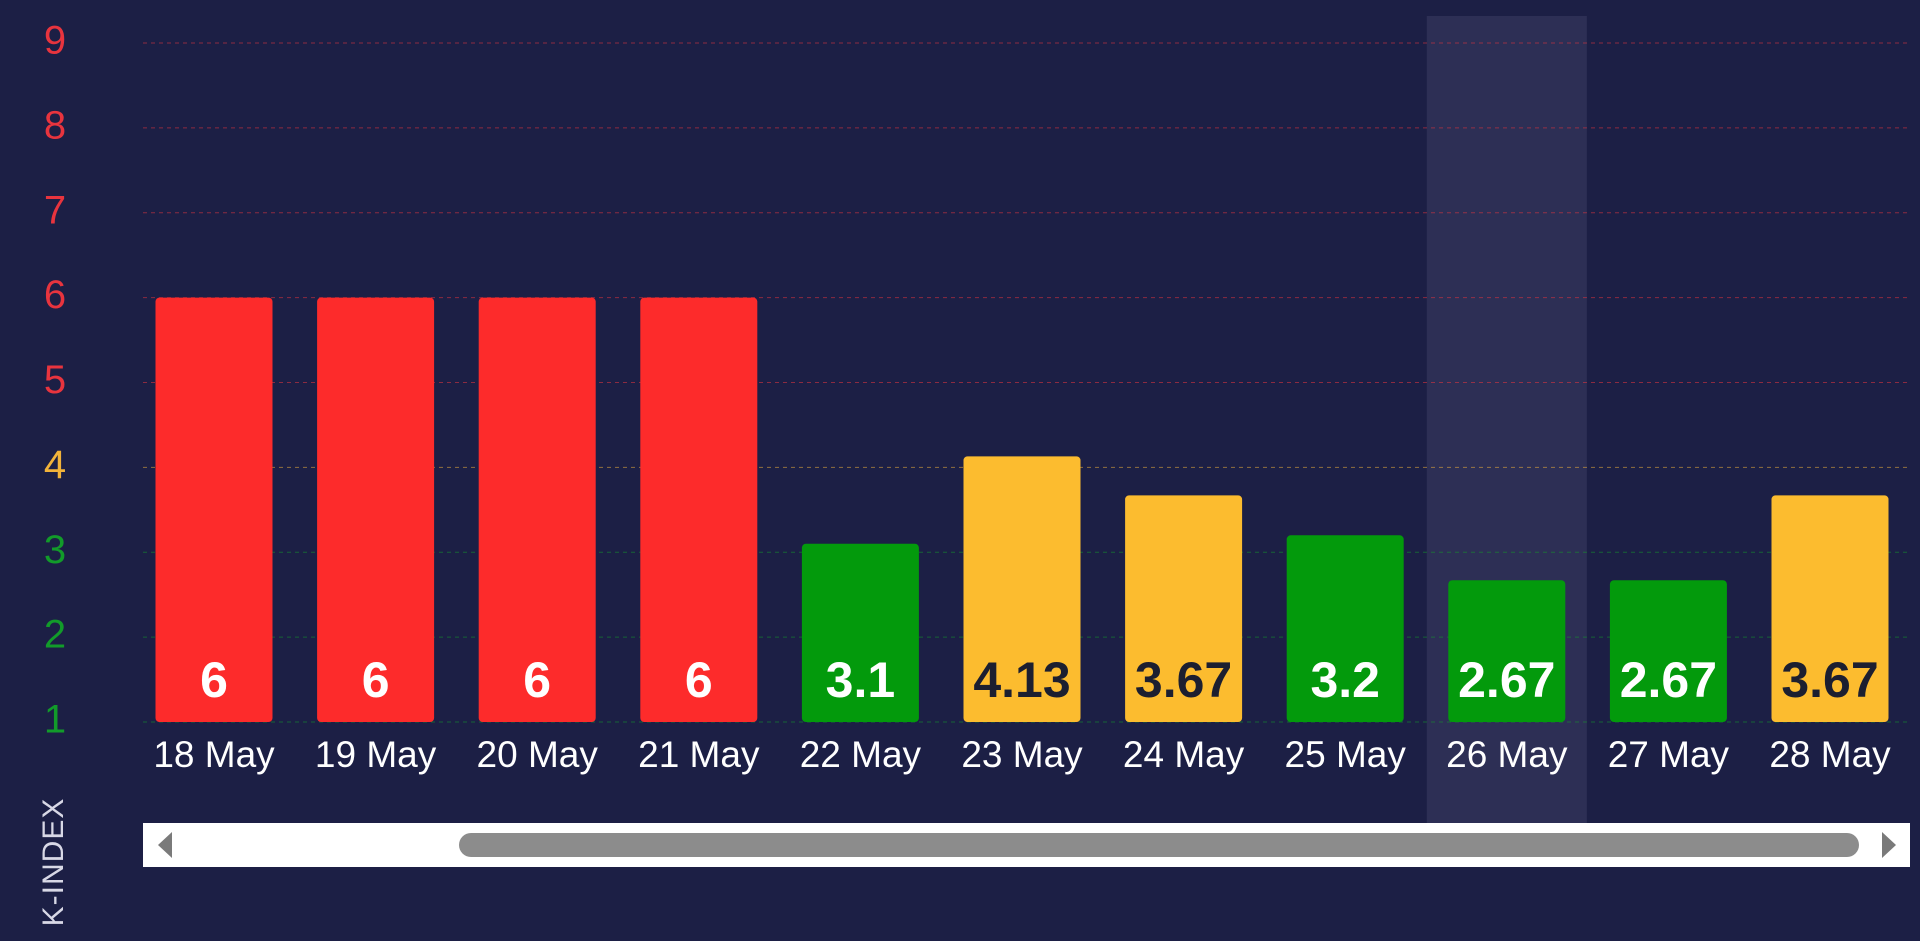  What do you see at coordinates (538, 754) in the screenshot?
I see `x-tick-label: 20 May` at bounding box center [538, 754].